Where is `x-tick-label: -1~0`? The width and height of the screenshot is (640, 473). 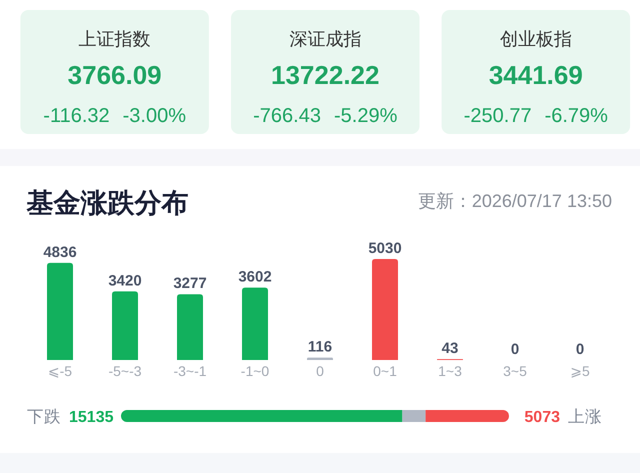 x-tick-label: -1~0 is located at coordinates (255, 371).